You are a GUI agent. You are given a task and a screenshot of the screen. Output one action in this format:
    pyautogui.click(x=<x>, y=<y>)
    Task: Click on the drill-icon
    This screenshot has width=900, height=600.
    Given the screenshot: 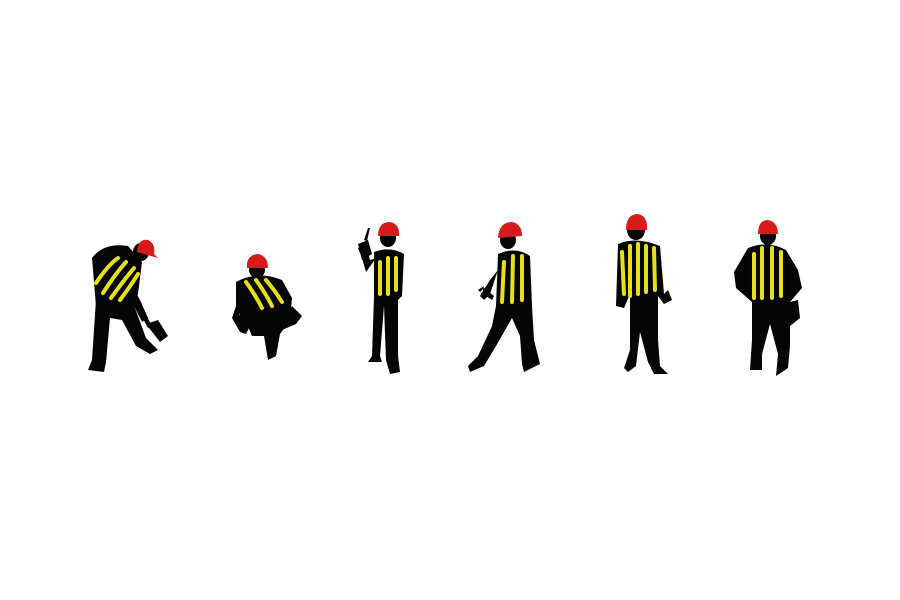 What is the action you would take?
    pyautogui.click(x=365, y=244)
    